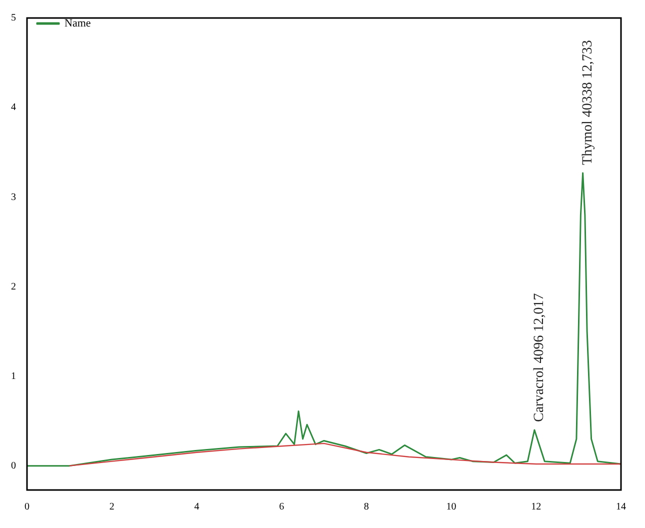 Image resolution: width=645 pixels, height=528 pixels. I want to click on y-tick-label: 0, so click(13, 466).